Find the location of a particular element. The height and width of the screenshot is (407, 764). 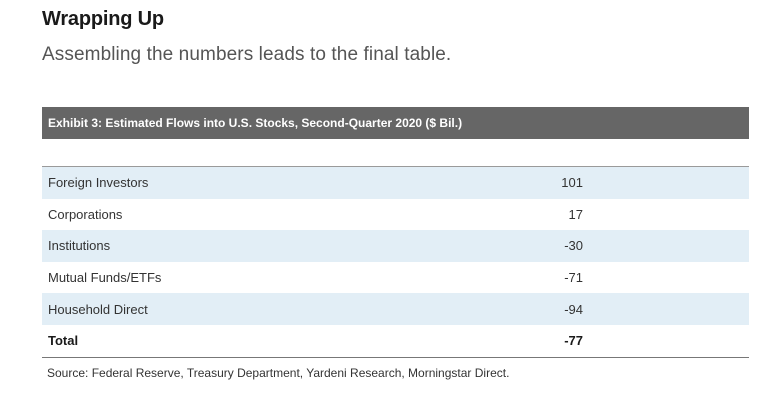

row-label: Mutual Funds/ETFs is located at coordinates (105, 278).